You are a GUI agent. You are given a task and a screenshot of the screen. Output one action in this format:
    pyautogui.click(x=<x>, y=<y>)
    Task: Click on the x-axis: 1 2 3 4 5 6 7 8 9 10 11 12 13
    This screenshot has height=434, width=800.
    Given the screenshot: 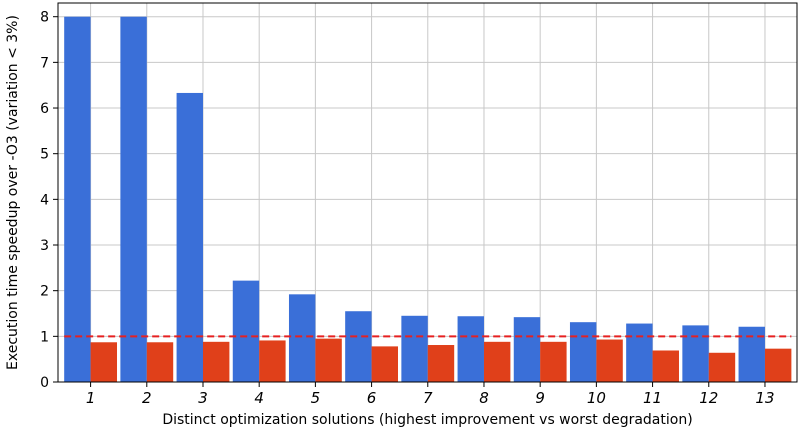 What is the action you would take?
    pyautogui.click(x=430, y=394)
    